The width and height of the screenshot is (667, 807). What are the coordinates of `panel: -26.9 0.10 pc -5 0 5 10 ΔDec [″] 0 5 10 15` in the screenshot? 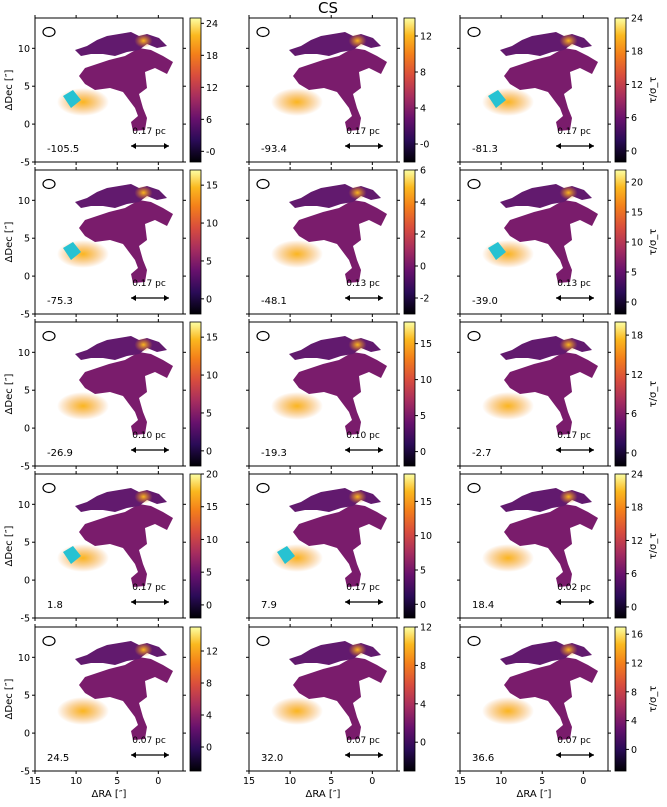 It's located at (111, 396).